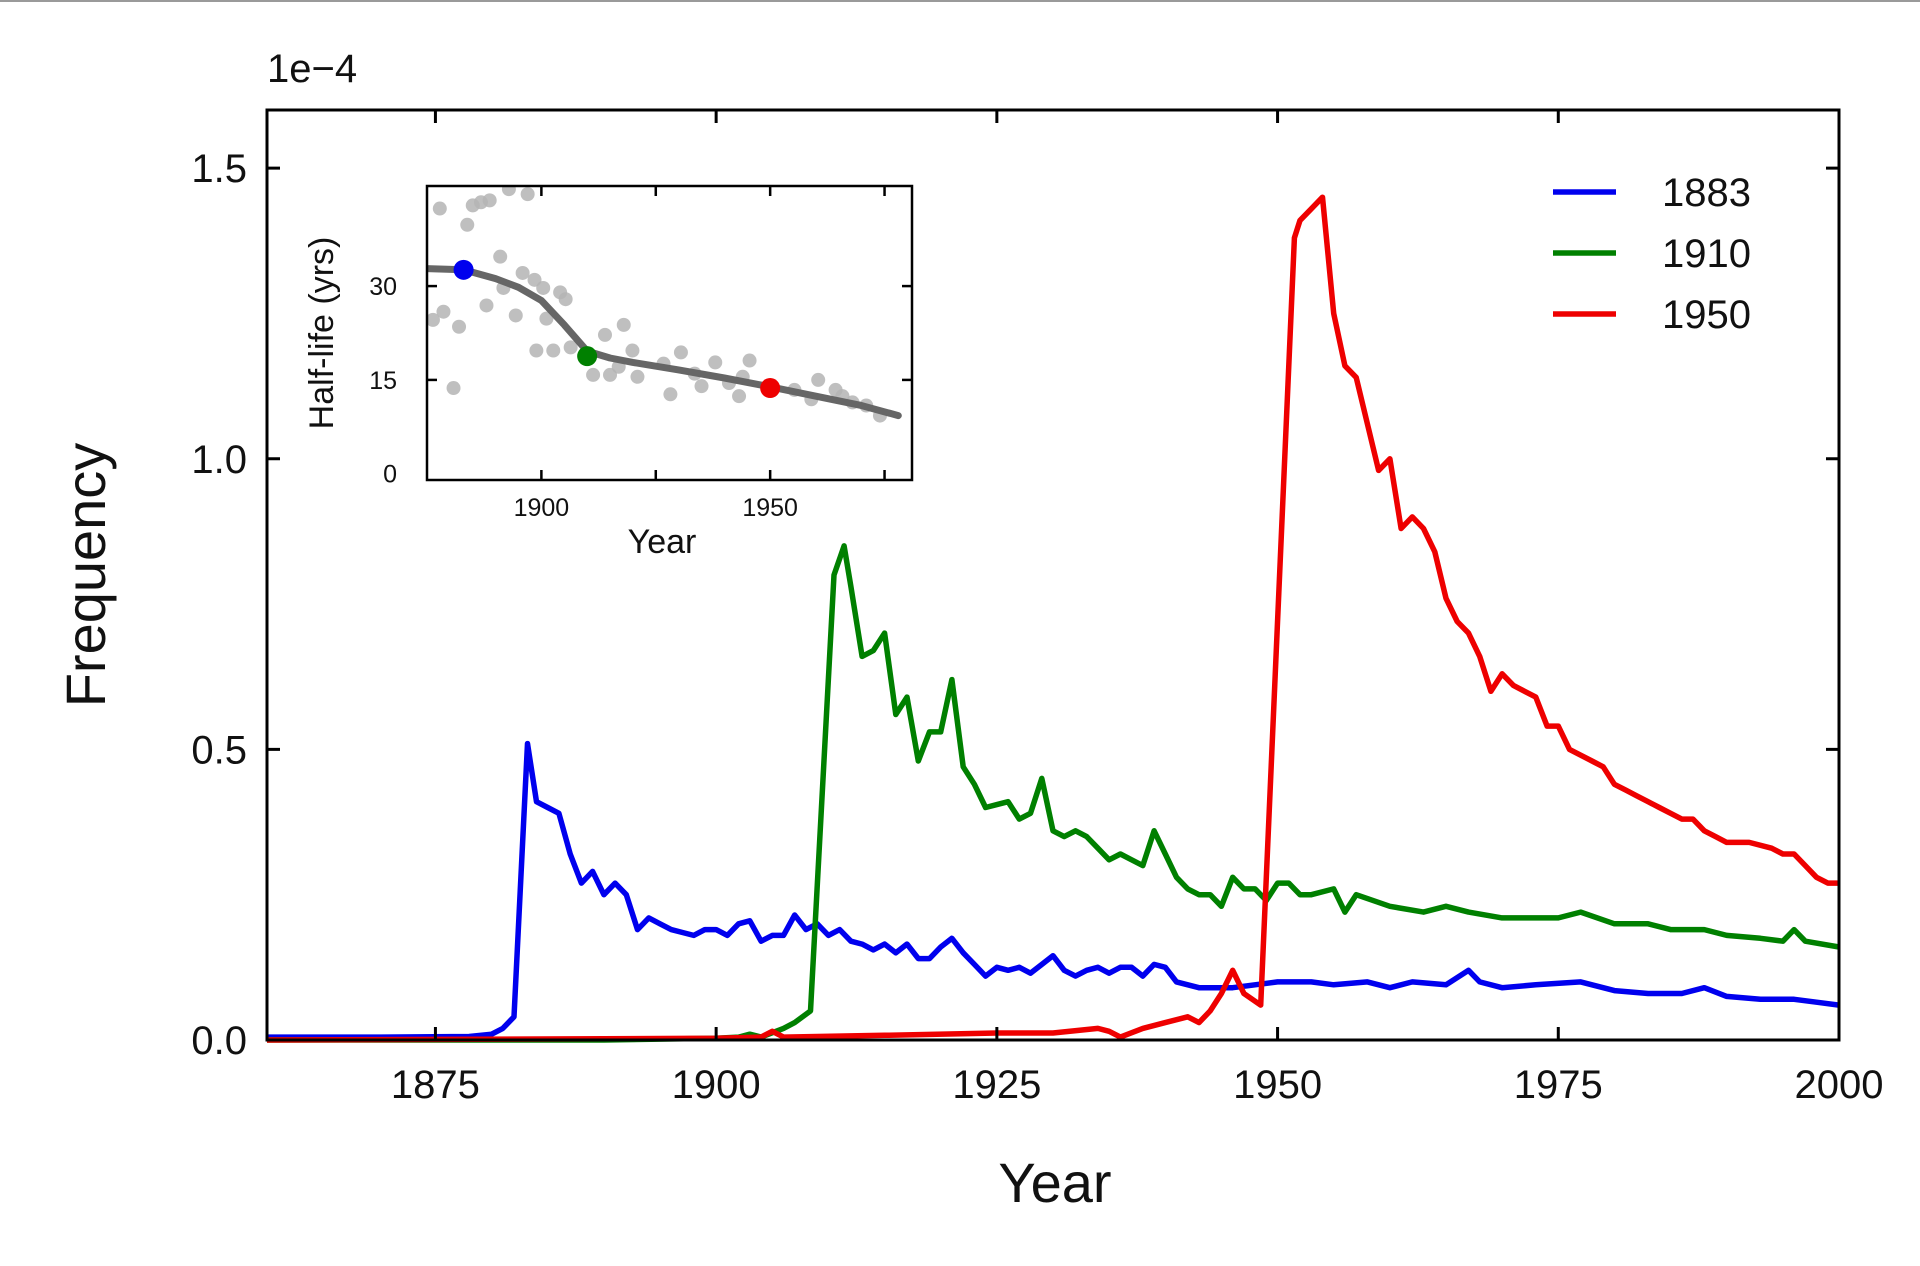 This screenshot has width=1920, height=1266. What do you see at coordinates (662, 542) in the screenshot?
I see `inset-x-axis-label: Year` at bounding box center [662, 542].